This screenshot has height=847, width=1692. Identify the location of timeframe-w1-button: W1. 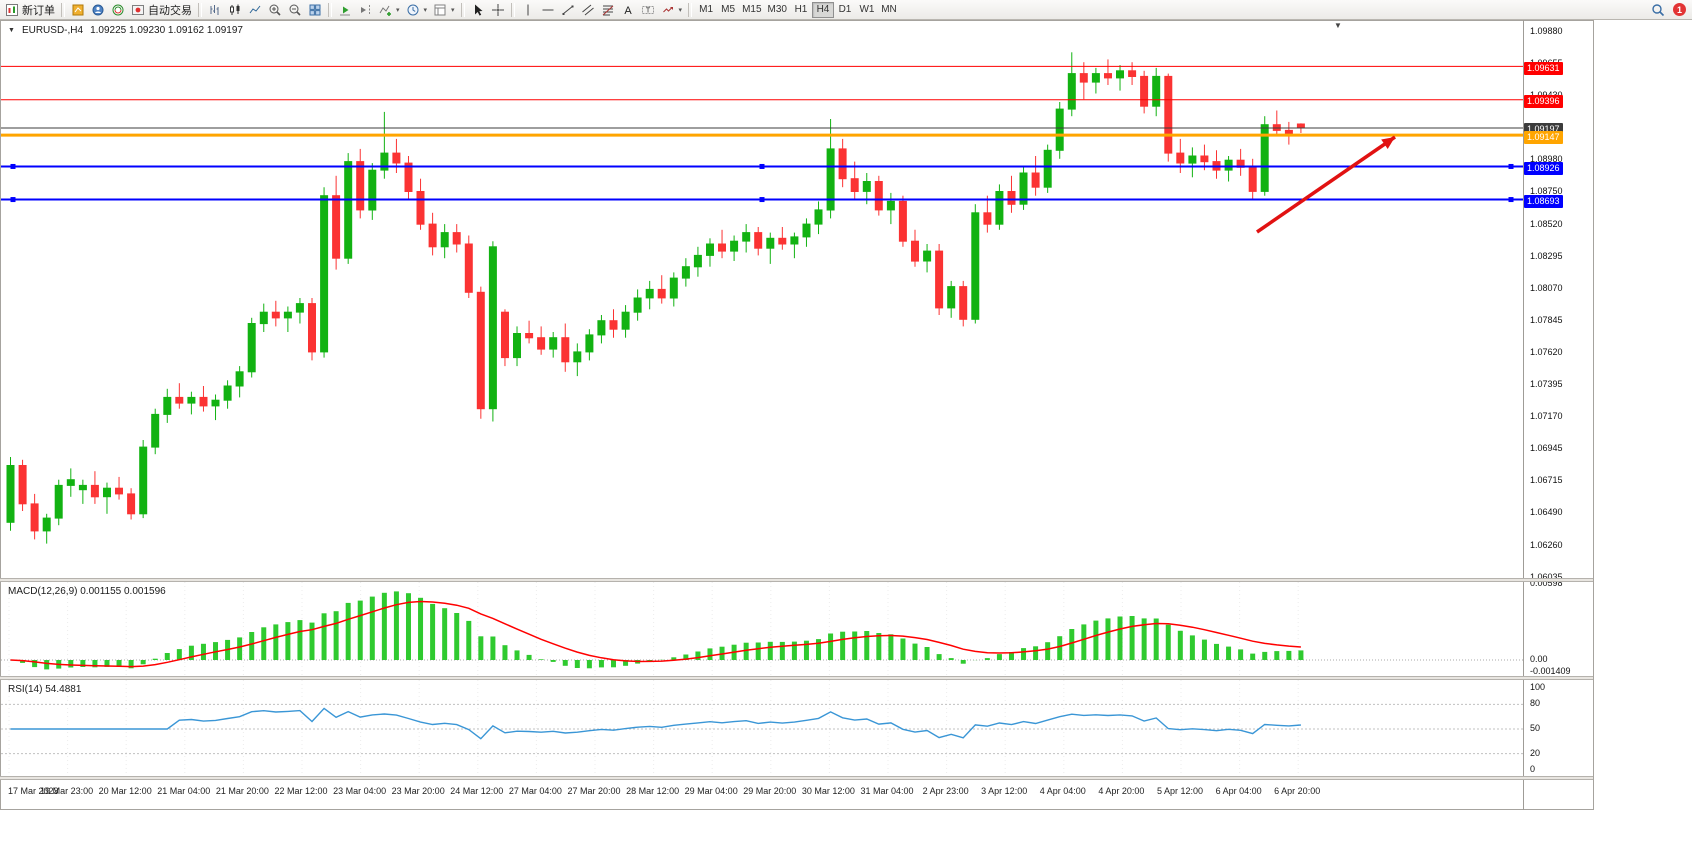
(867, 10).